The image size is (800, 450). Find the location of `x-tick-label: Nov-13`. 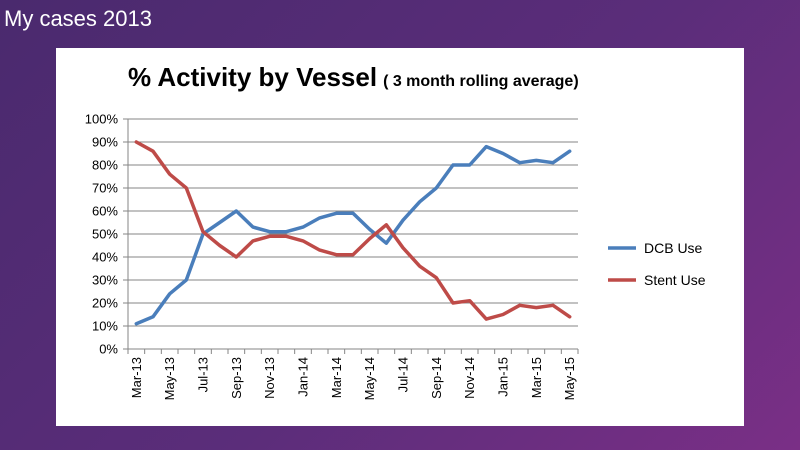

x-tick-label: Nov-13 is located at coordinates (269, 378).